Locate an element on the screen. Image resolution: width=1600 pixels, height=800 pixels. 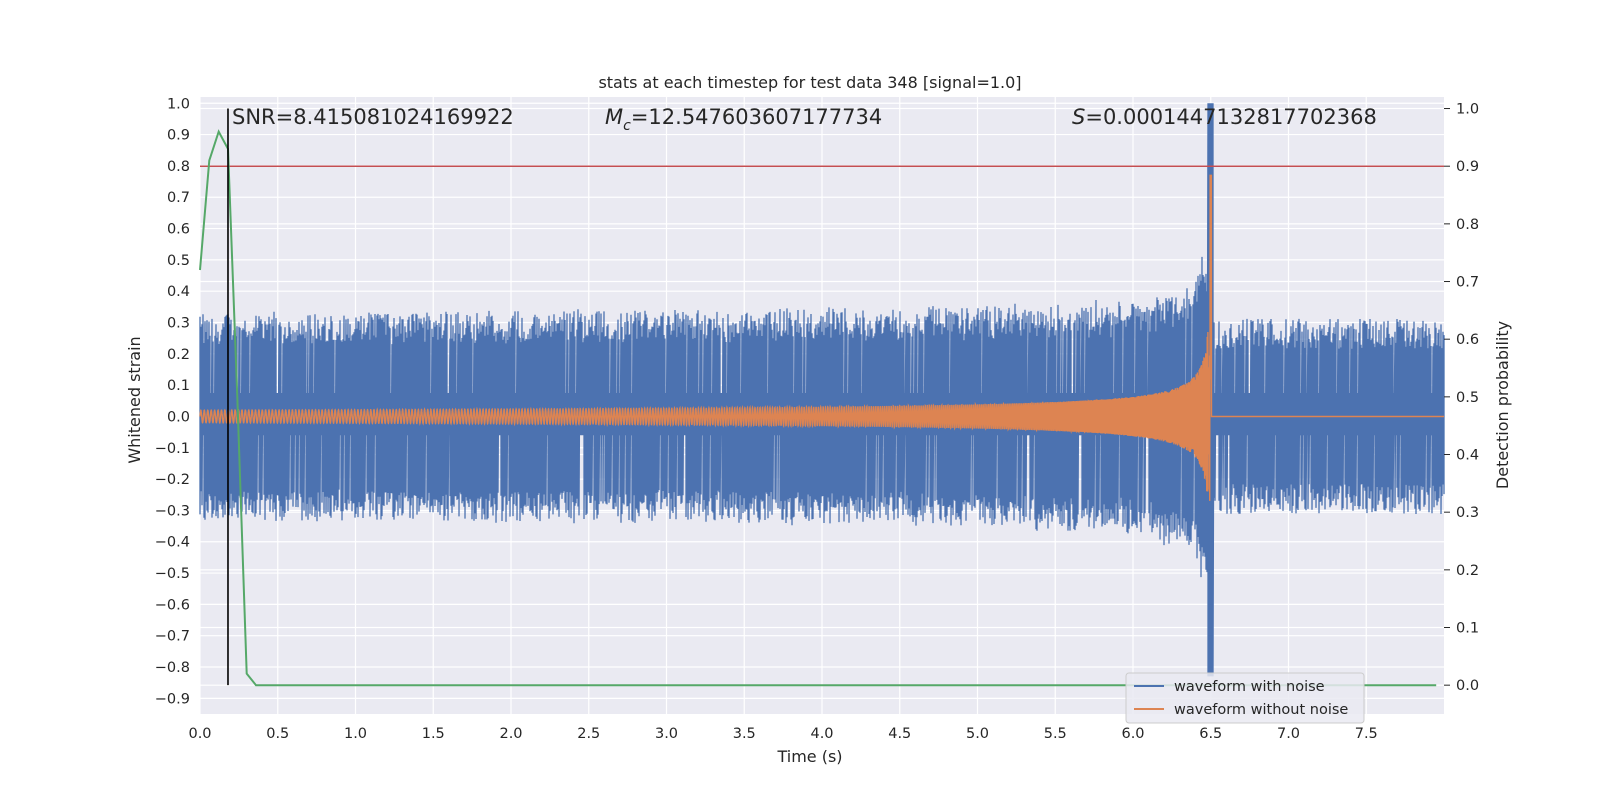
y-left-tick-label: −0.3 is located at coordinates (172, 511).